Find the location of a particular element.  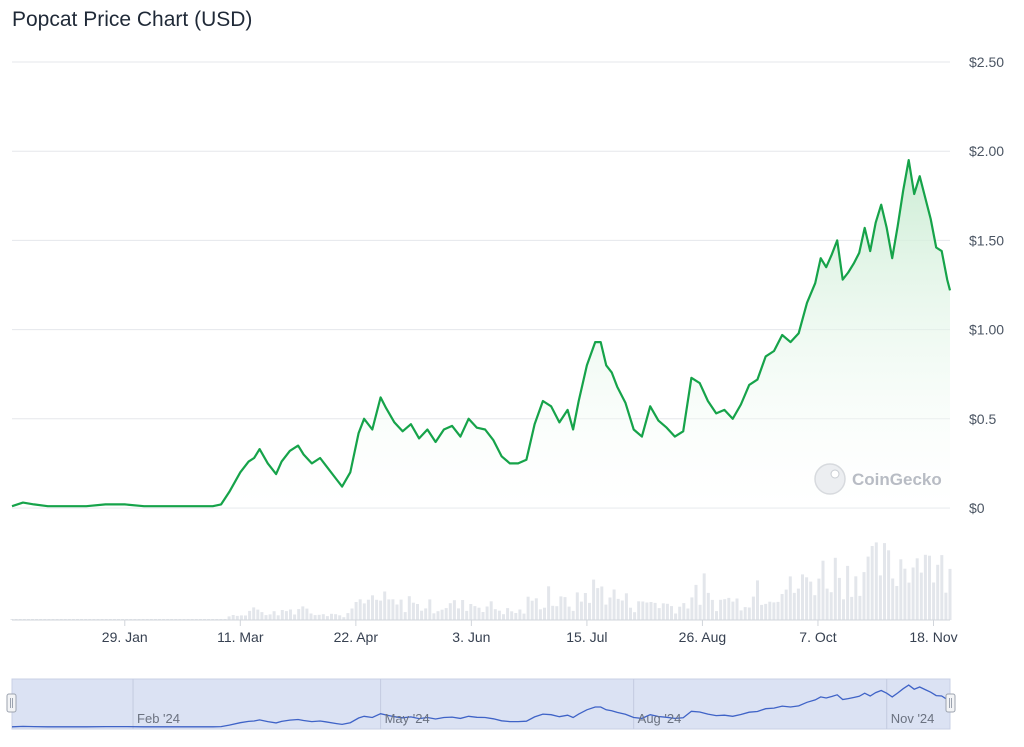

x-tick-label: 7. Oct is located at coordinates (817, 637).